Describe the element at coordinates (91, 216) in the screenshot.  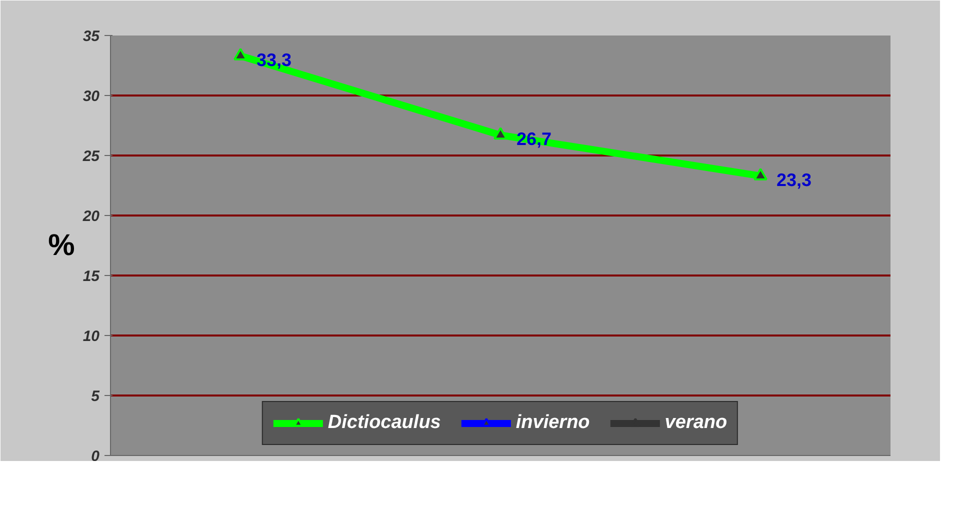
I see `y-tick-label: 20` at that location.